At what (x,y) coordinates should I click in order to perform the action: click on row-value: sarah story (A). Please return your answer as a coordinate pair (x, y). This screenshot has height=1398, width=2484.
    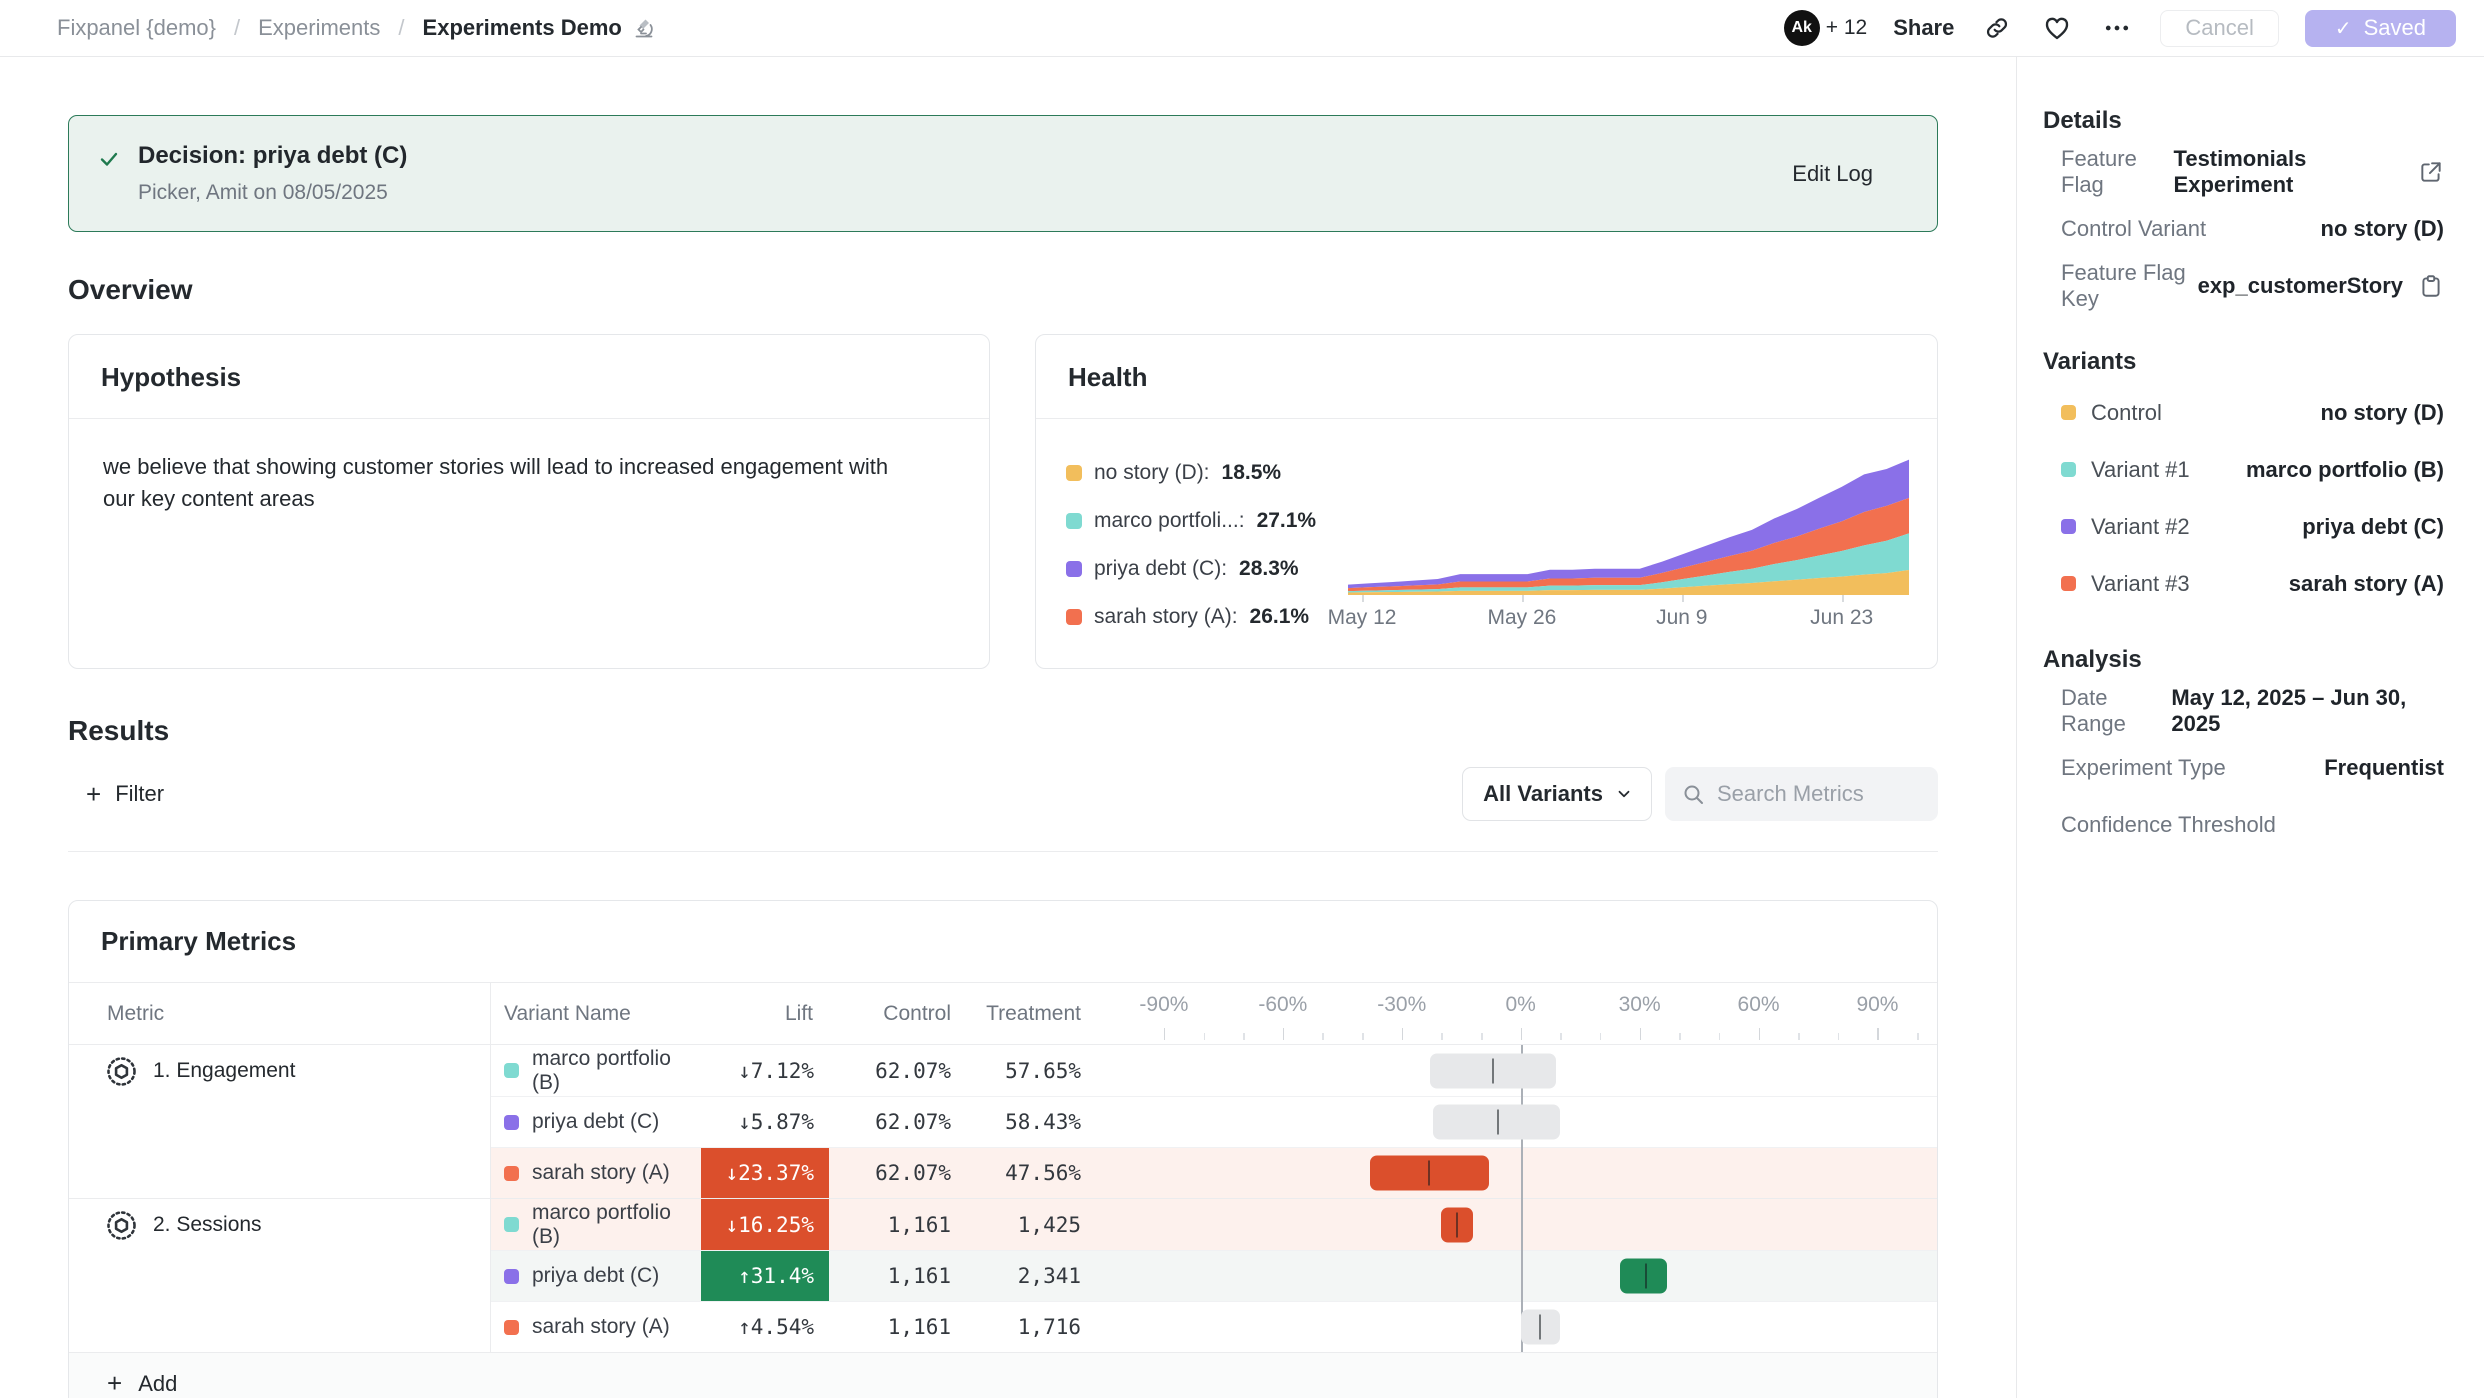
    Looking at the image, I should click on (2366, 584).